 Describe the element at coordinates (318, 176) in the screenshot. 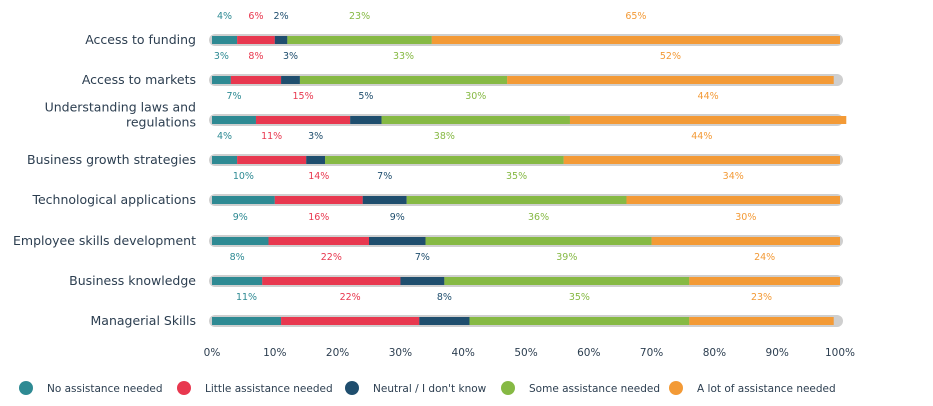

I see `value-label: 14%` at that location.